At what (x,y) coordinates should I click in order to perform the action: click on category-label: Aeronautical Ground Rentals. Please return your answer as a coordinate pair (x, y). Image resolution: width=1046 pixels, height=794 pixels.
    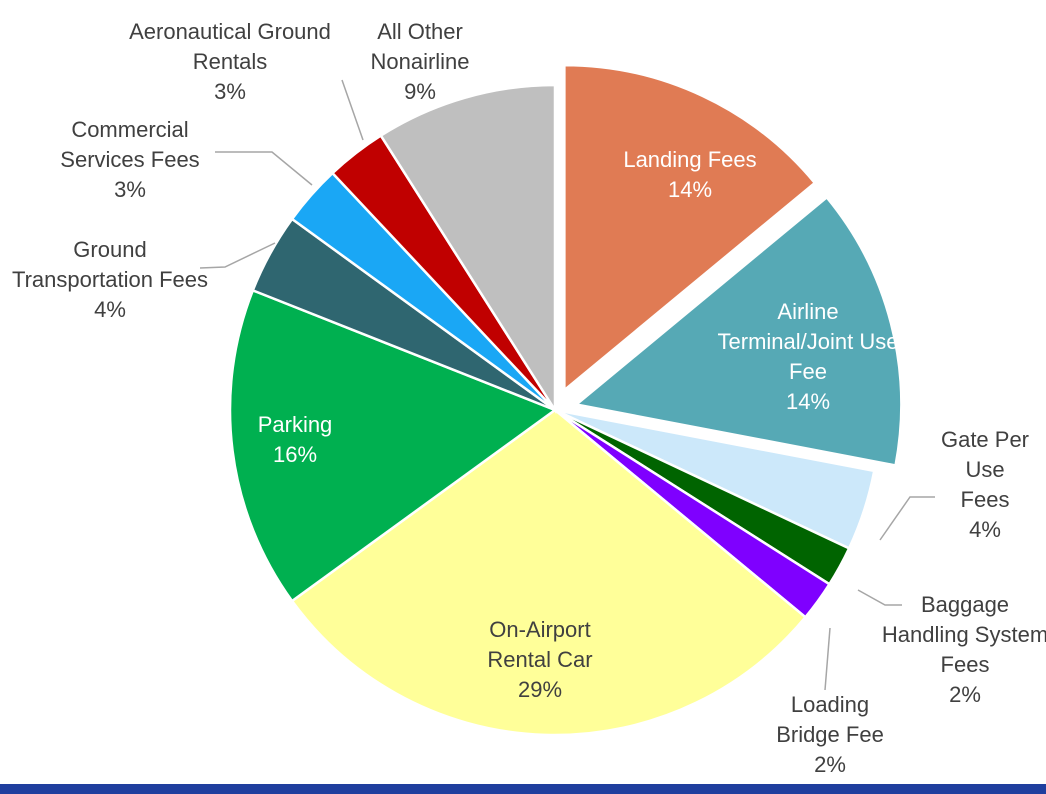
    Looking at the image, I should click on (230, 46).